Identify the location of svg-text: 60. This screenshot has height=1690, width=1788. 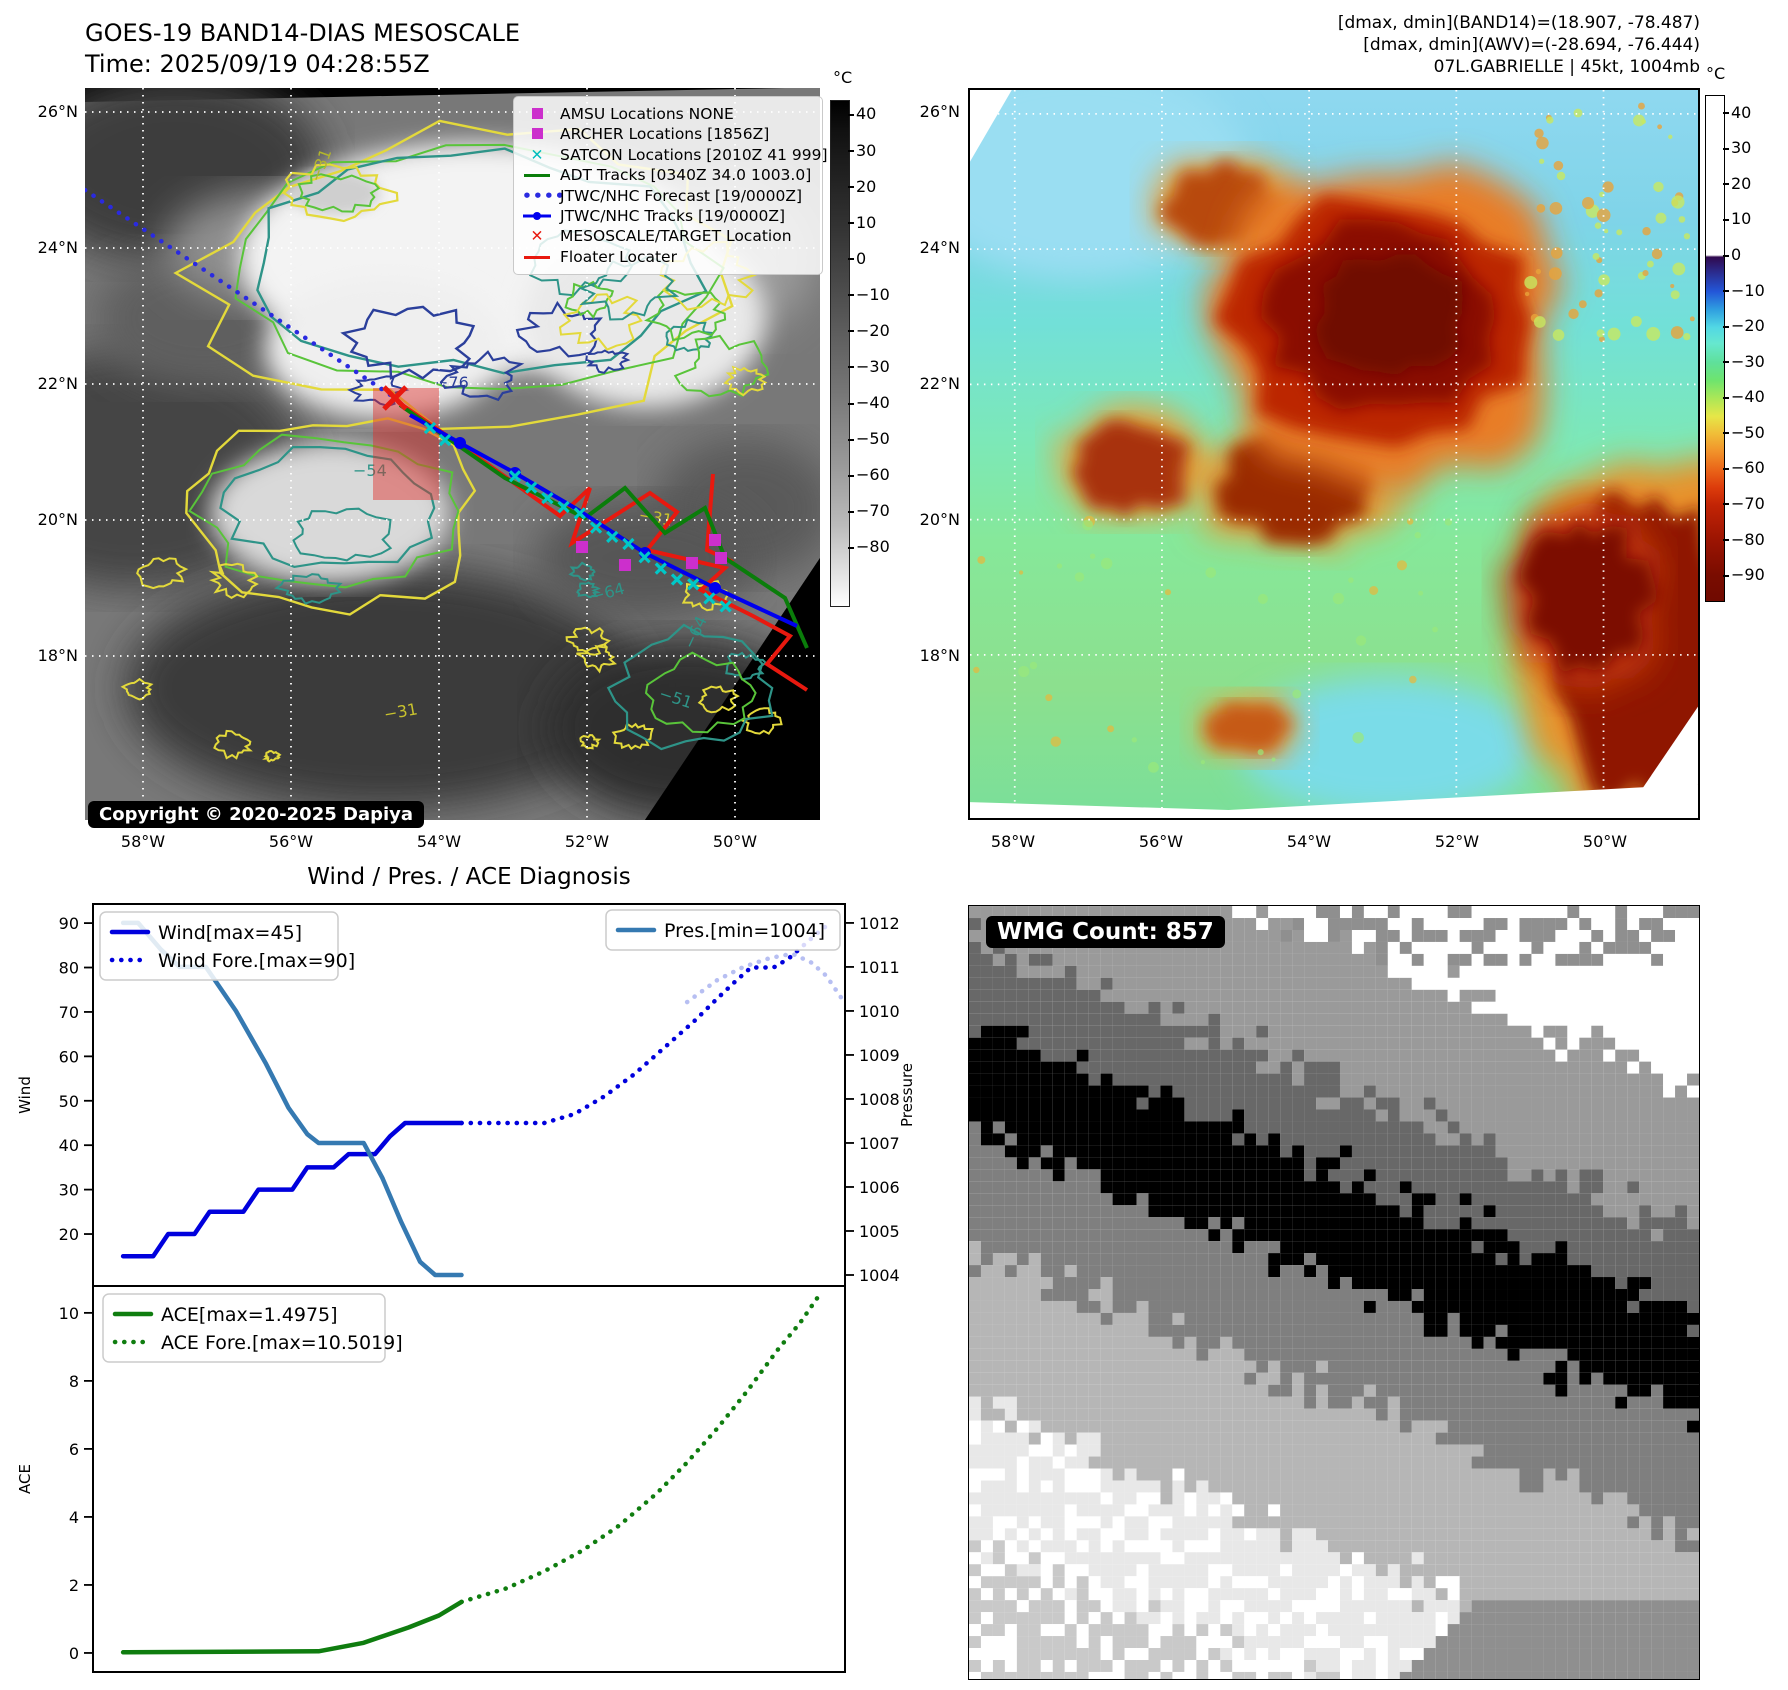
(69, 1056).